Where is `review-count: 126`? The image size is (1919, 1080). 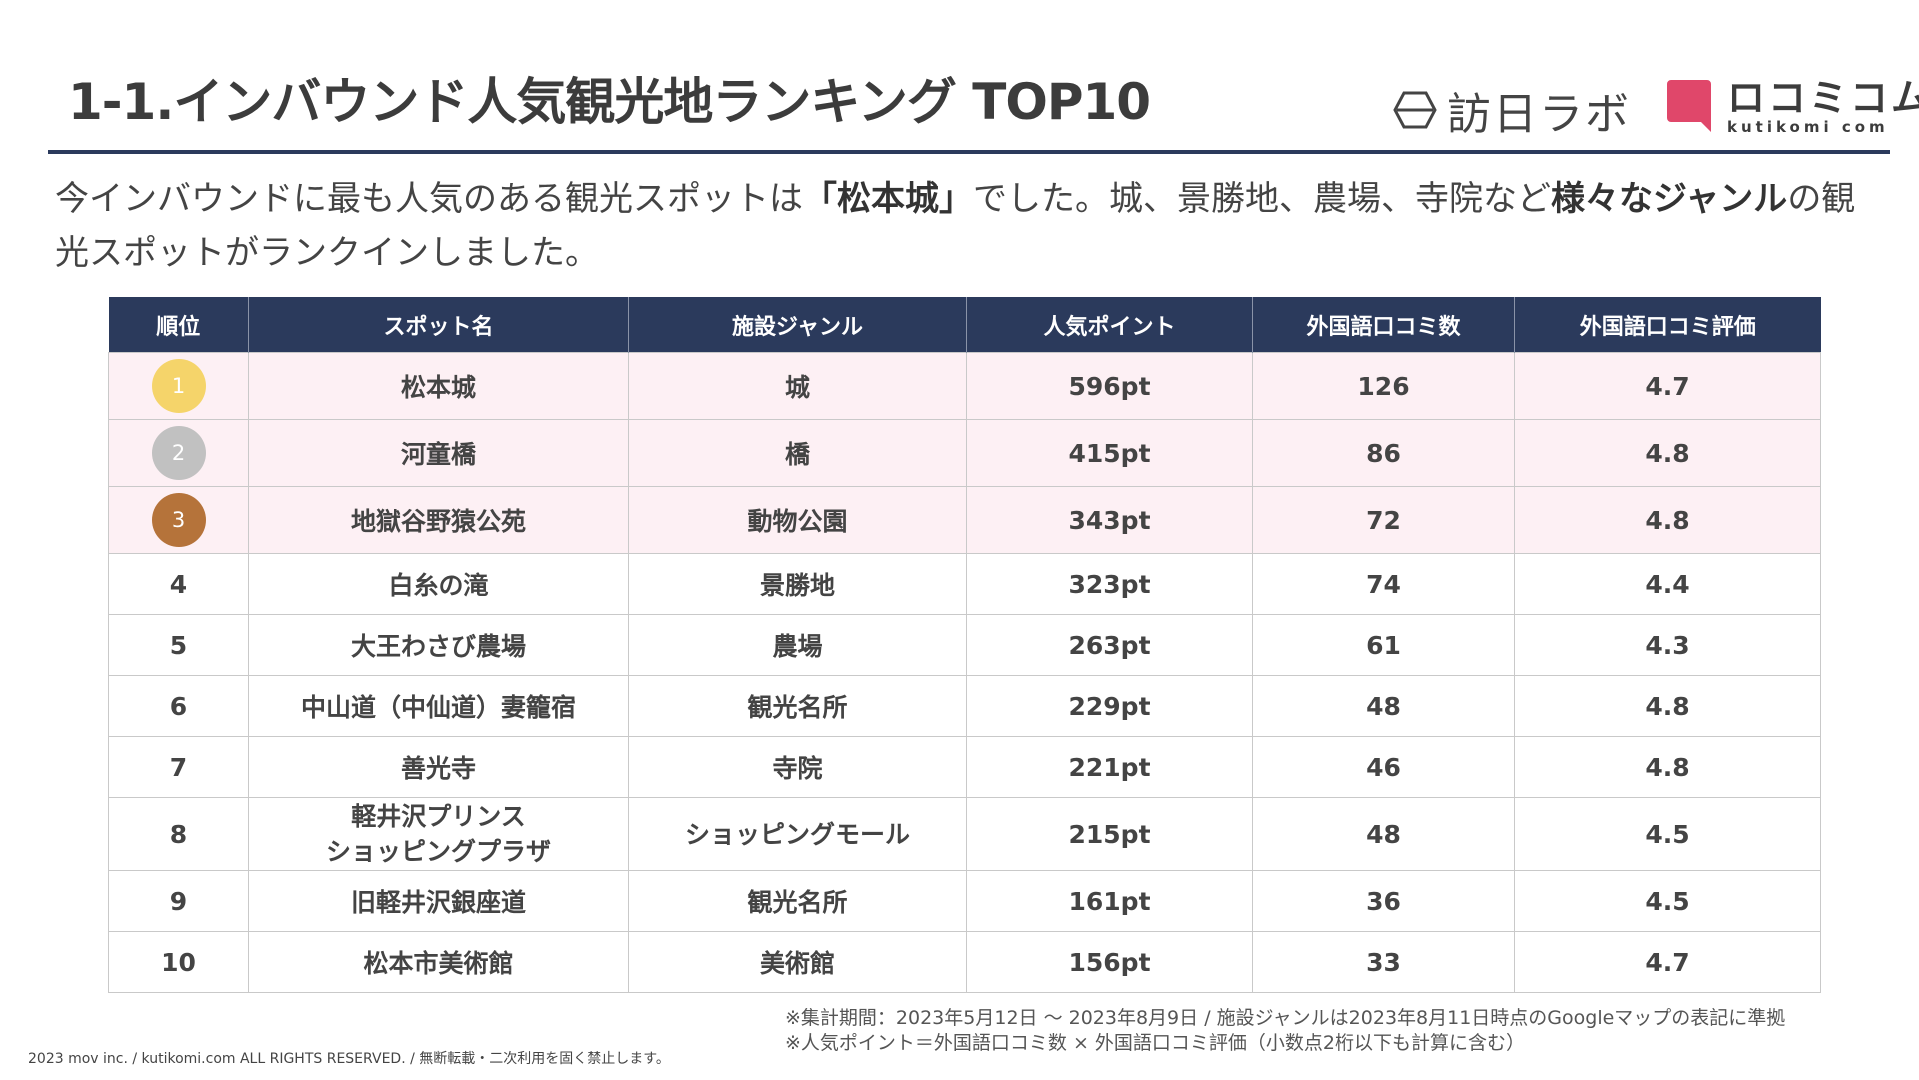 review-count: 126 is located at coordinates (1383, 386).